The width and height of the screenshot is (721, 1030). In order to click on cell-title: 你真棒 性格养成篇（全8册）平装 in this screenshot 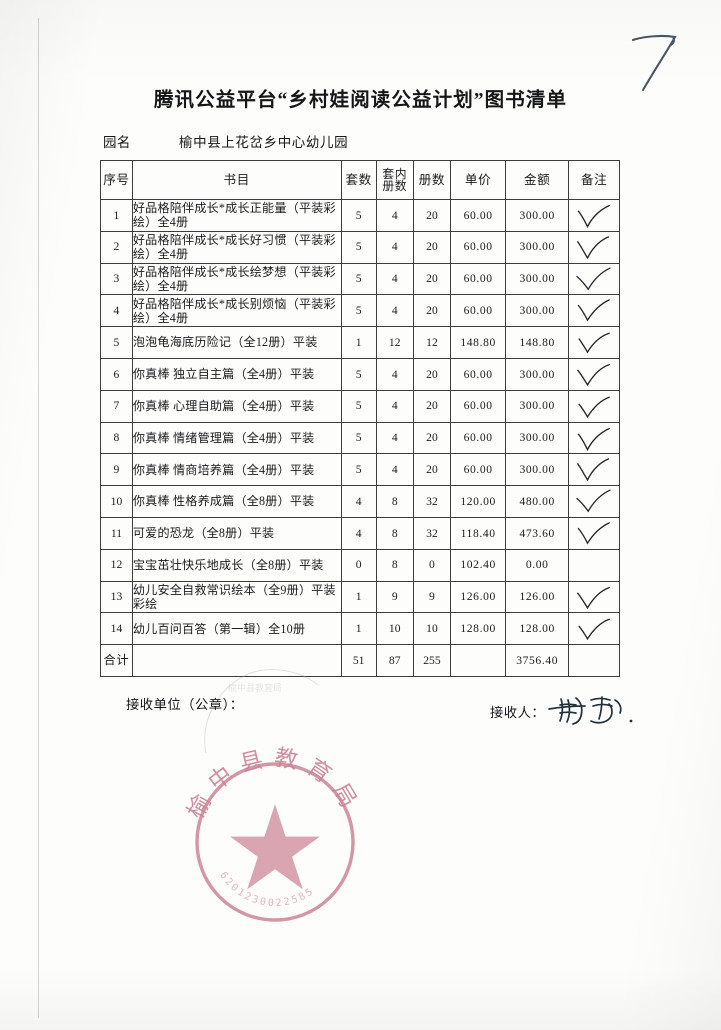, I will do `click(236, 501)`.